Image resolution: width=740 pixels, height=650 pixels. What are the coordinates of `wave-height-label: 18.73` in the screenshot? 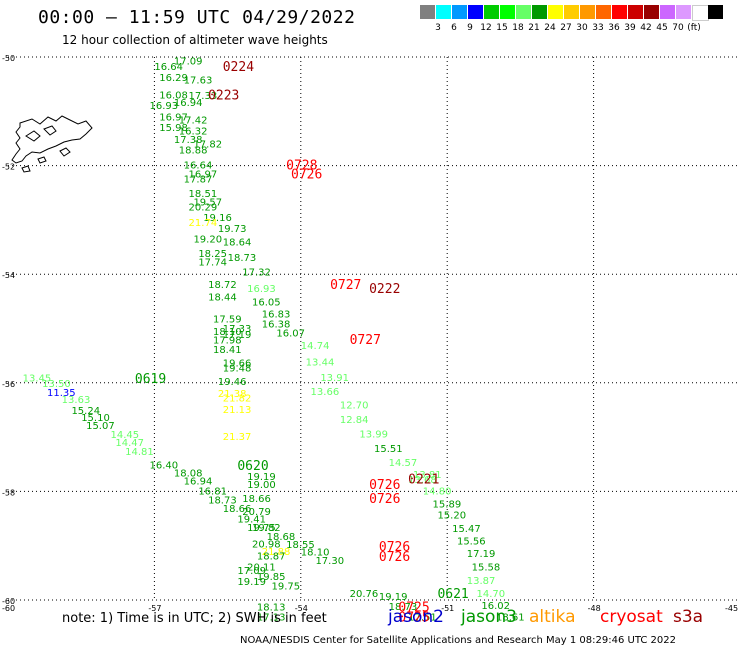 It's located at (242, 258).